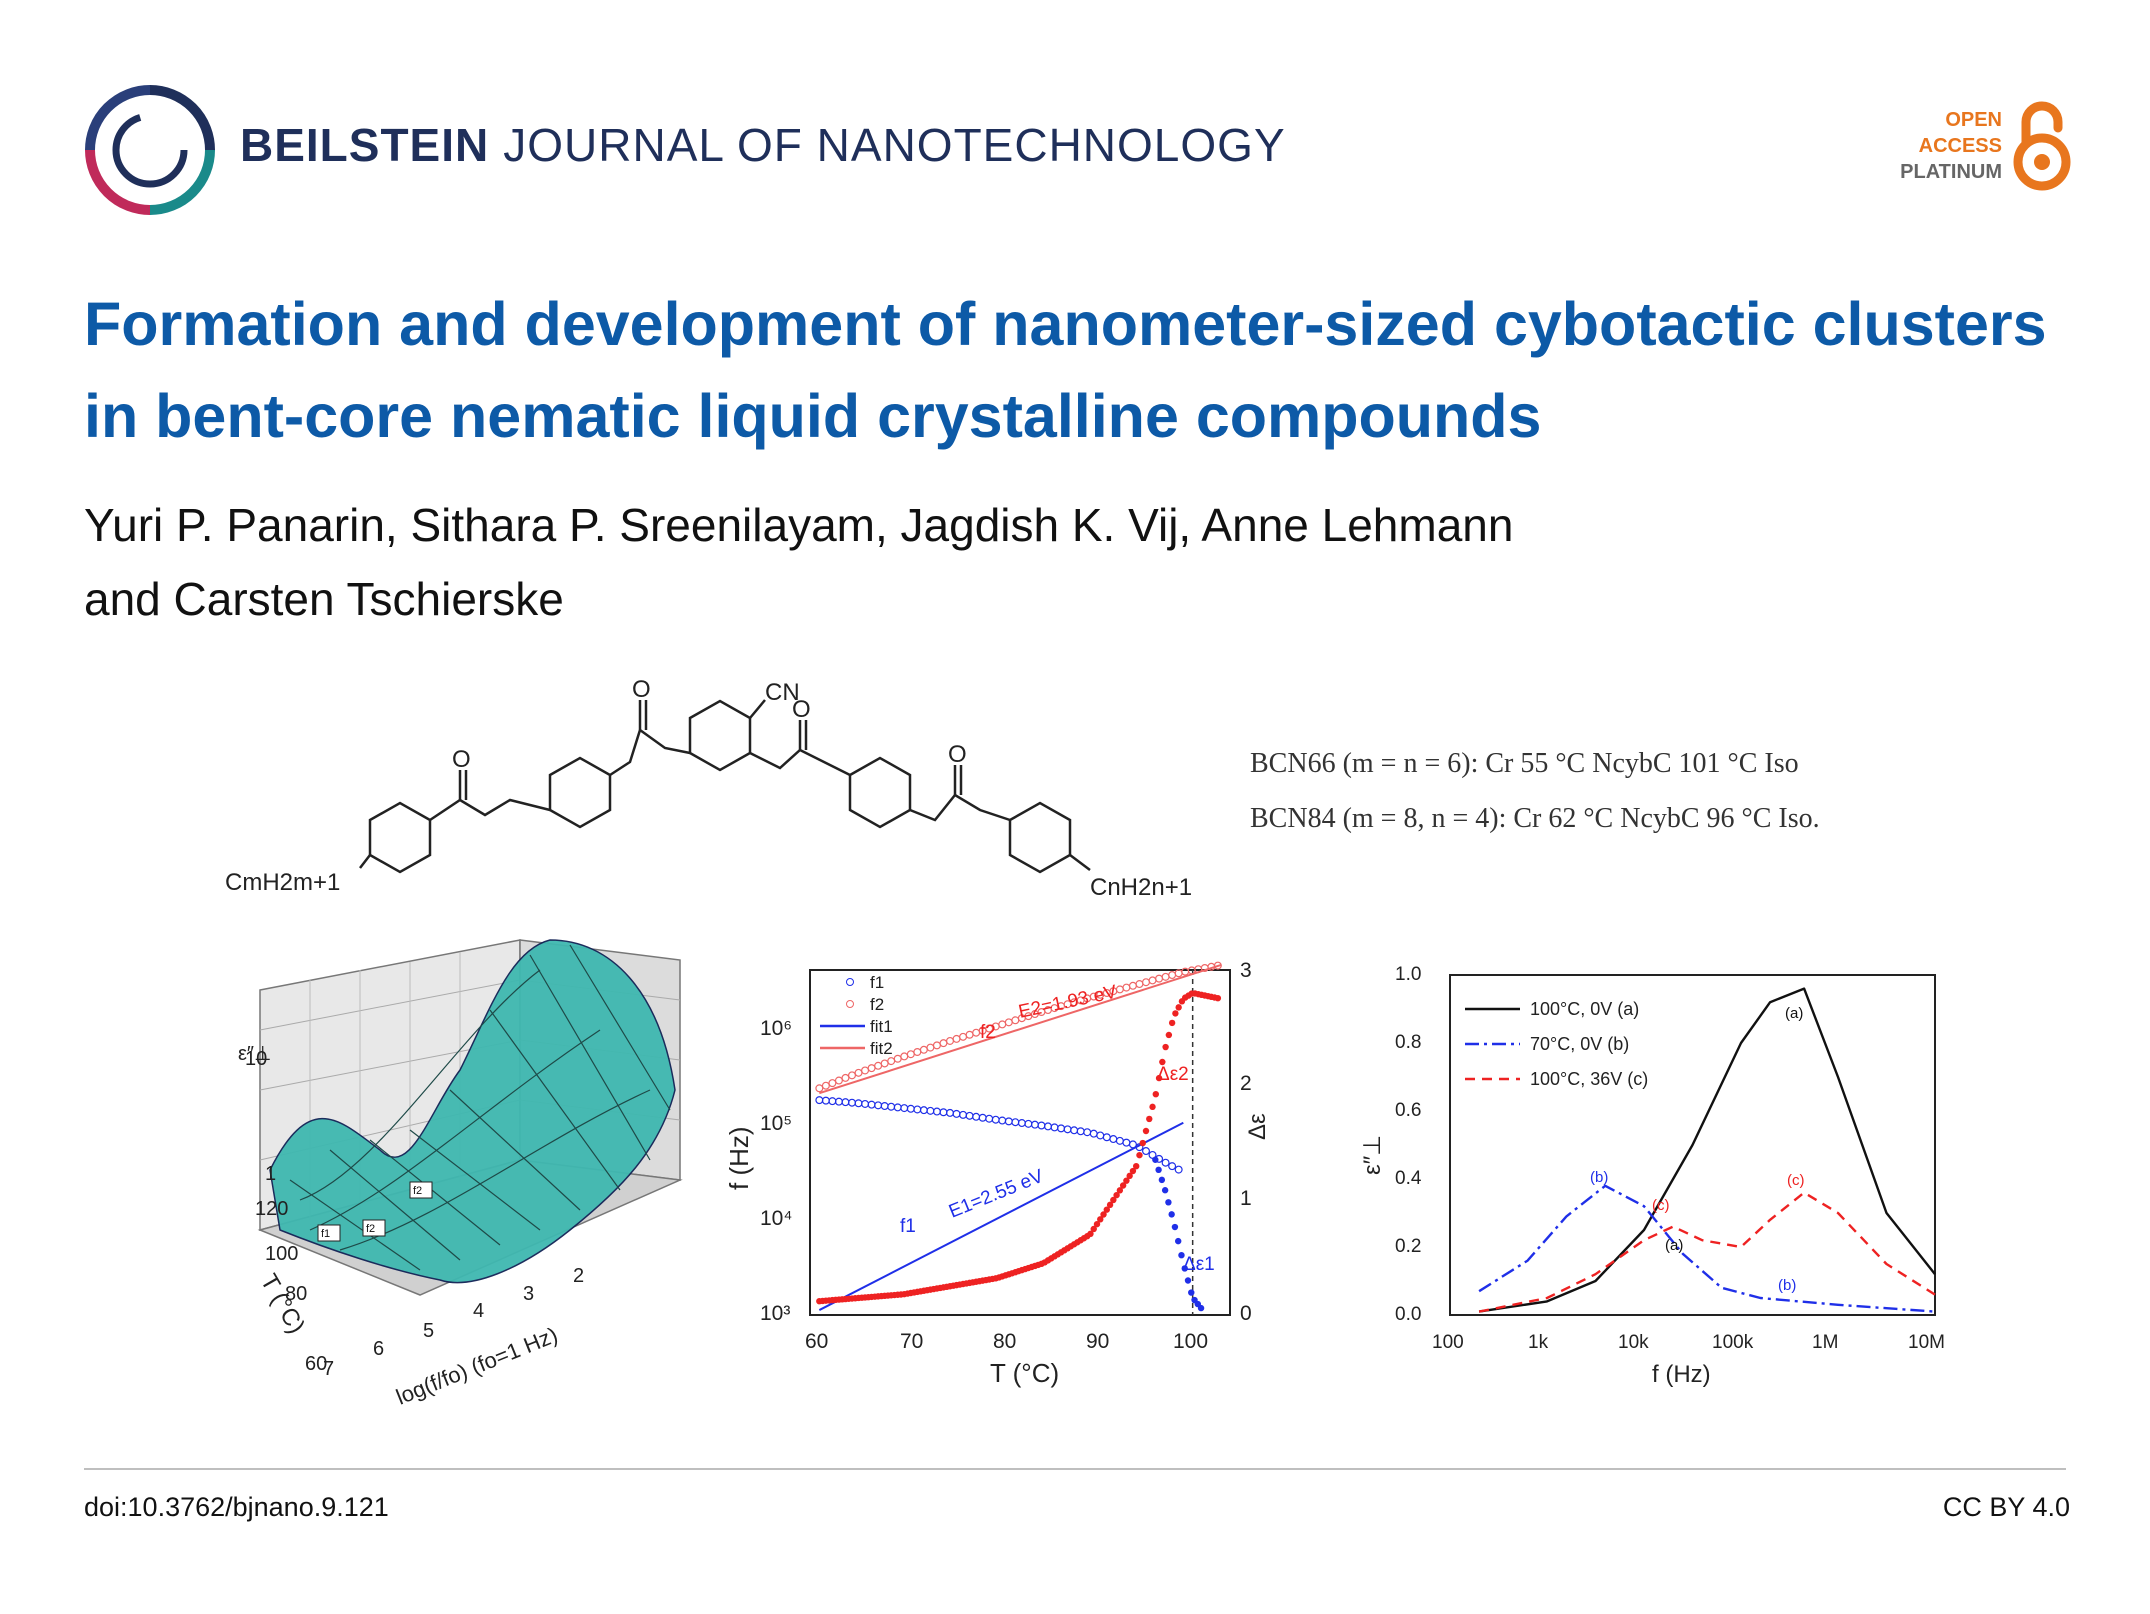  Describe the element at coordinates (1408, 1042) in the screenshot. I see `loss-y-tick-4: 0.8` at that location.